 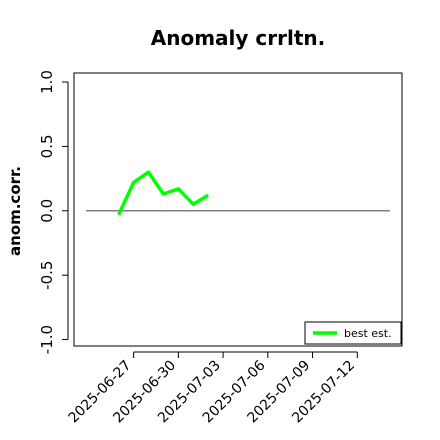 I want to click on y-tick-label: 1.0, so click(x=47, y=82).